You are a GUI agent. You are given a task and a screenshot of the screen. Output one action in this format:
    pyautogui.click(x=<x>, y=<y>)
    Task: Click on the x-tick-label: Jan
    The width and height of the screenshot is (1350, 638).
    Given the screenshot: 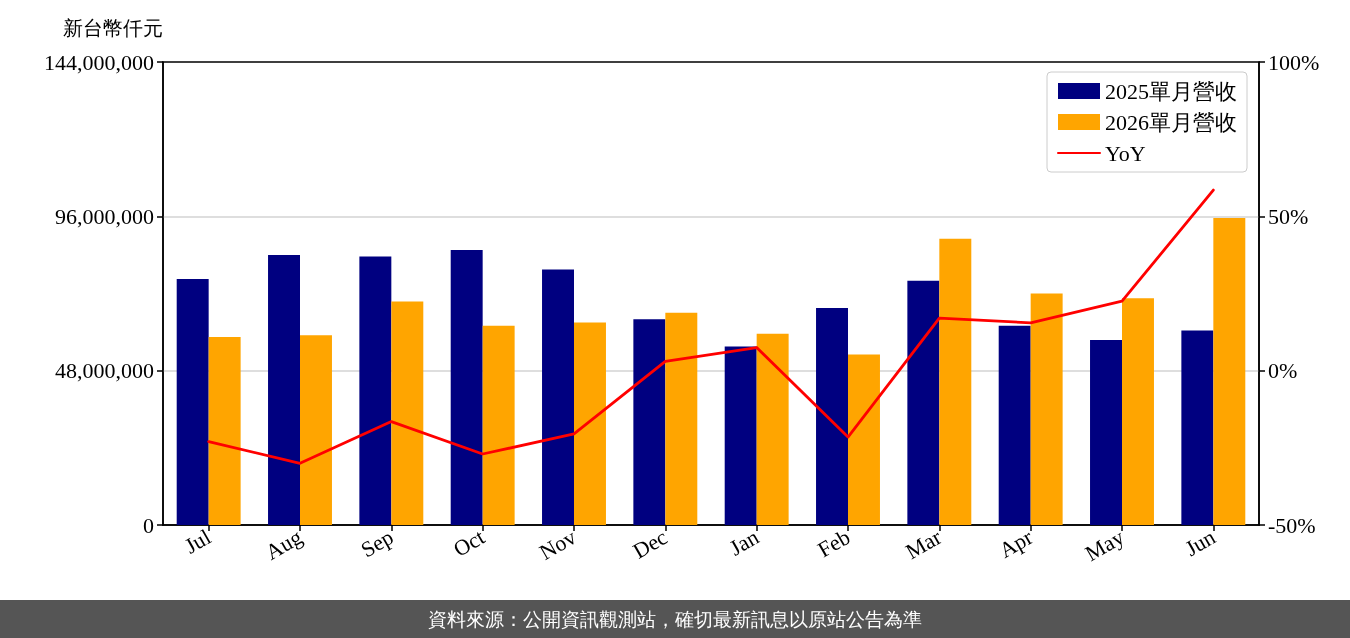 What is the action you would take?
    pyautogui.click(x=744, y=542)
    